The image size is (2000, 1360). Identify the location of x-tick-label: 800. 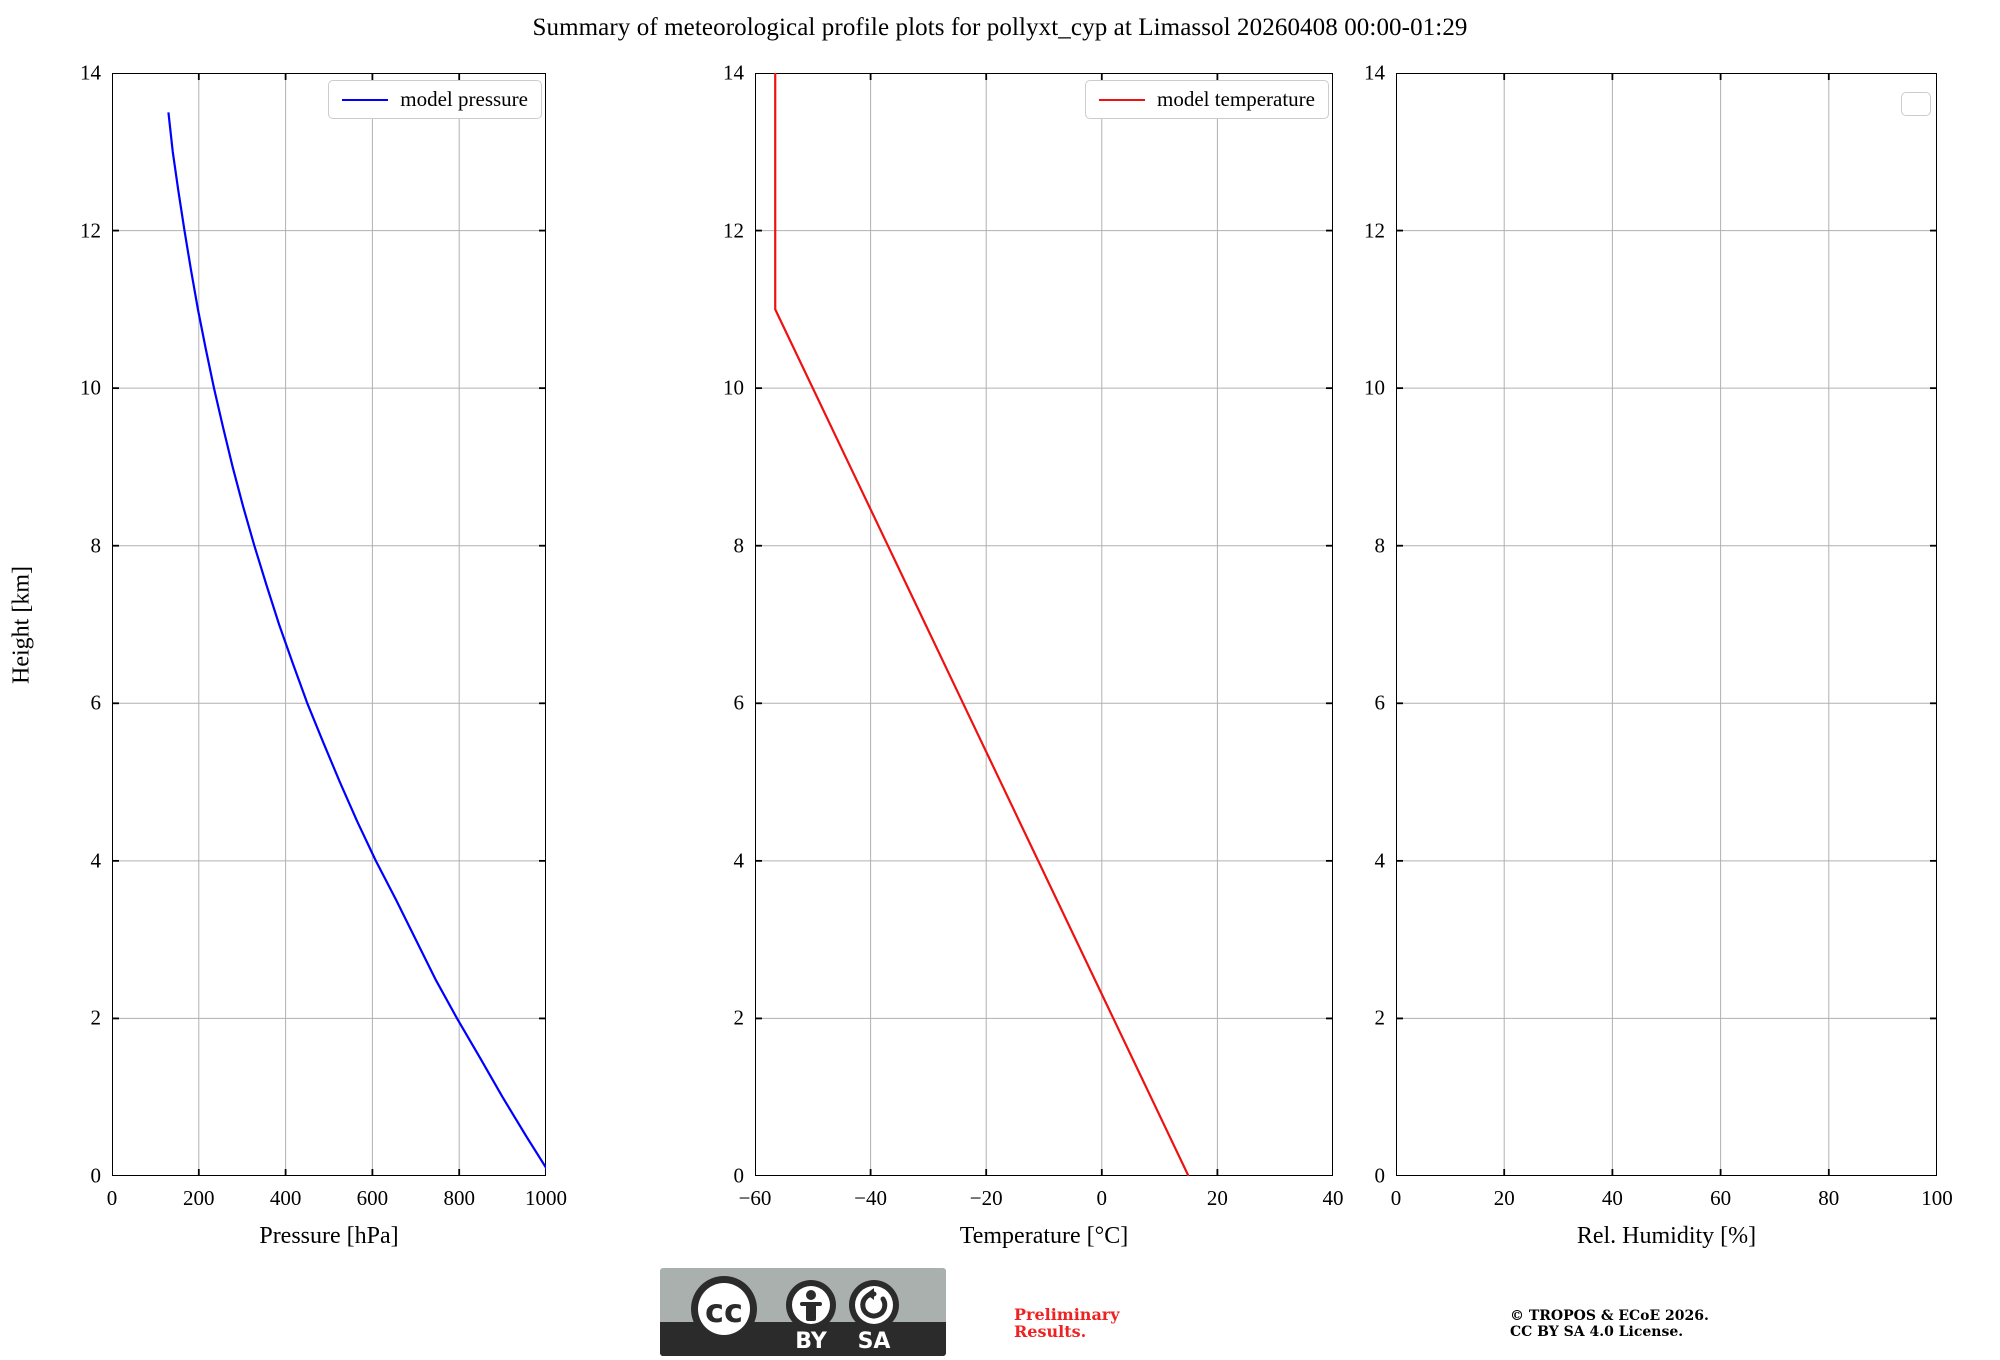
(459, 1198).